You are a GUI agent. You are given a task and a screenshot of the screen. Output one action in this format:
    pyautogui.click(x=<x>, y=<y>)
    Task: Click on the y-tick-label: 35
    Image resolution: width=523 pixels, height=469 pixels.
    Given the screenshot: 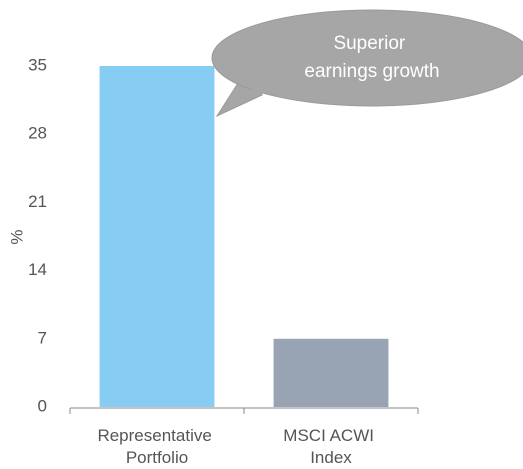 What is the action you would take?
    pyautogui.click(x=37, y=64)
    